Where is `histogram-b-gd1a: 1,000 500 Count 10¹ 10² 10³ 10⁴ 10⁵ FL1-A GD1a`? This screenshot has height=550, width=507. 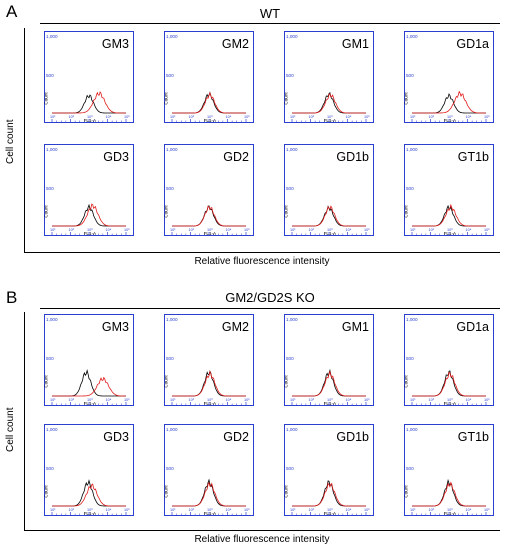
histogram-b-gd1a: 1,000 500 Count 10¹ 10² 10³ 10⁴ 10⁵ FL1-A GD1a is located at coordinates (449, 360).